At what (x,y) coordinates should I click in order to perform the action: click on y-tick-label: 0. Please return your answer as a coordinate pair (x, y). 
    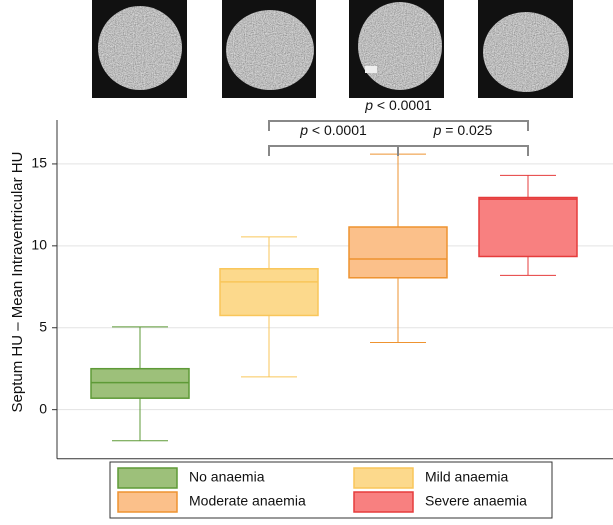
    Looking at the image, I should click on (43, 408).